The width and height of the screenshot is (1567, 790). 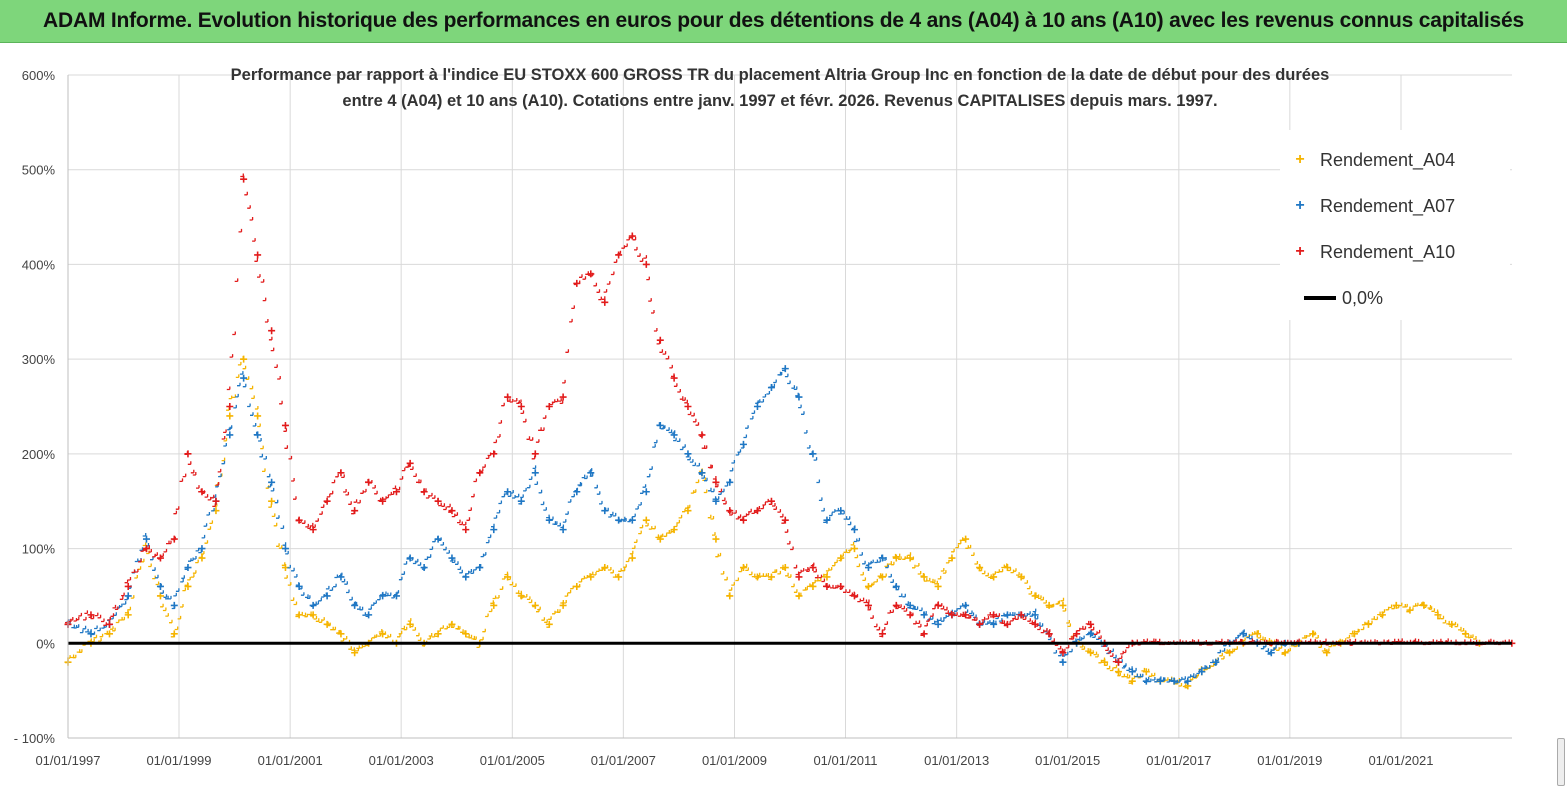 What do you see at coordinates (290, 760) in the screenshot?
I see `x-tick-label: 01/01/2001` at bounding box center [290, 760].